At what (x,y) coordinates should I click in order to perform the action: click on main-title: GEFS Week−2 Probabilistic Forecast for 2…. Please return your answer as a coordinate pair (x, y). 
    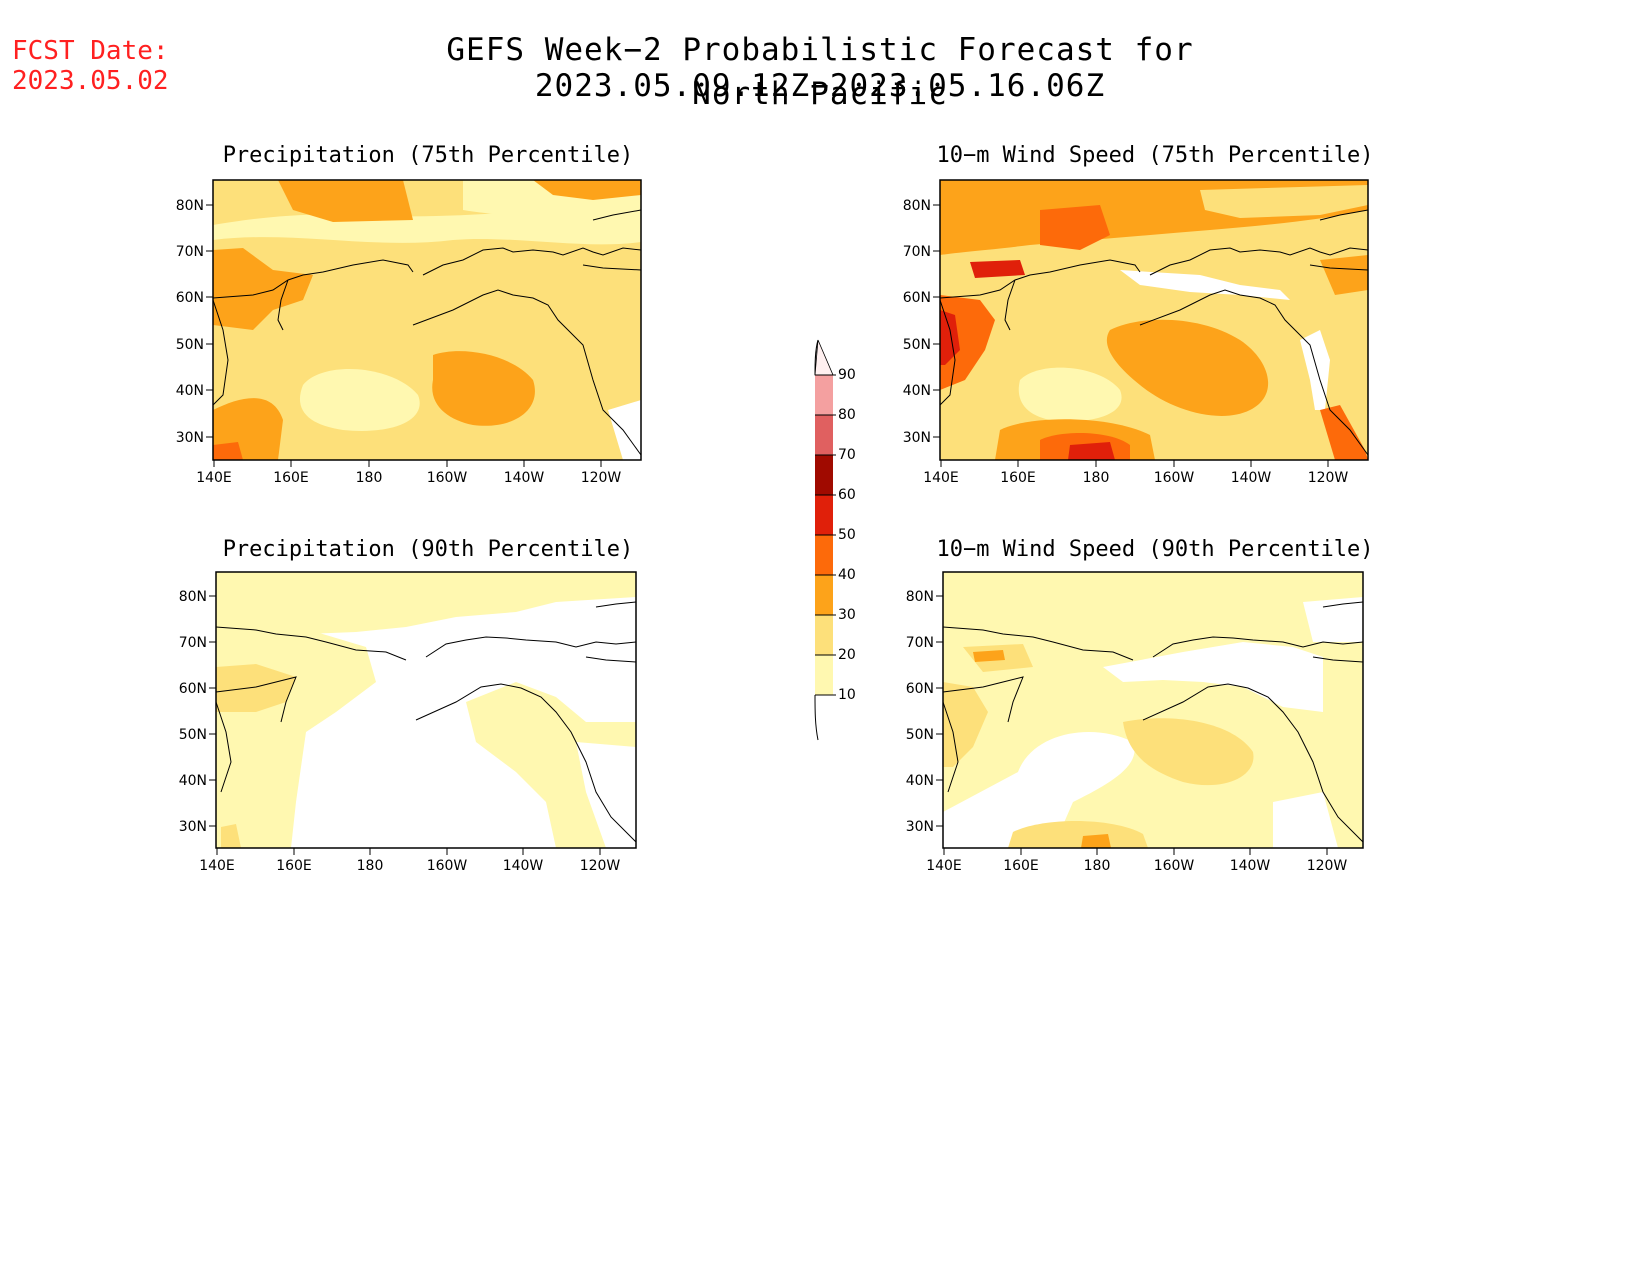
    Looking at the image, I should click on (820, 68).